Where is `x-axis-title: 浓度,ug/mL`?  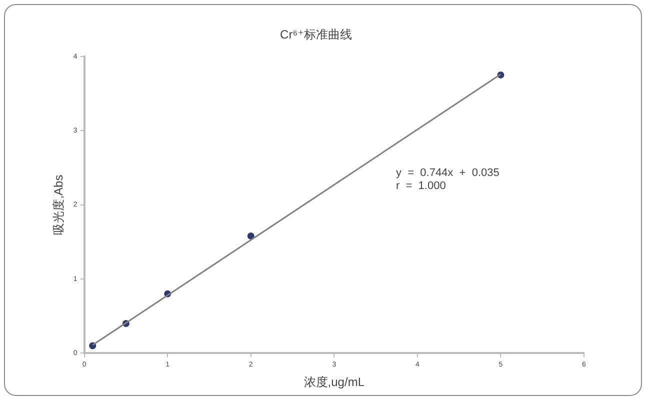 x-axis-title: 浓度,ug/mL is located at coordinates (334, 382).